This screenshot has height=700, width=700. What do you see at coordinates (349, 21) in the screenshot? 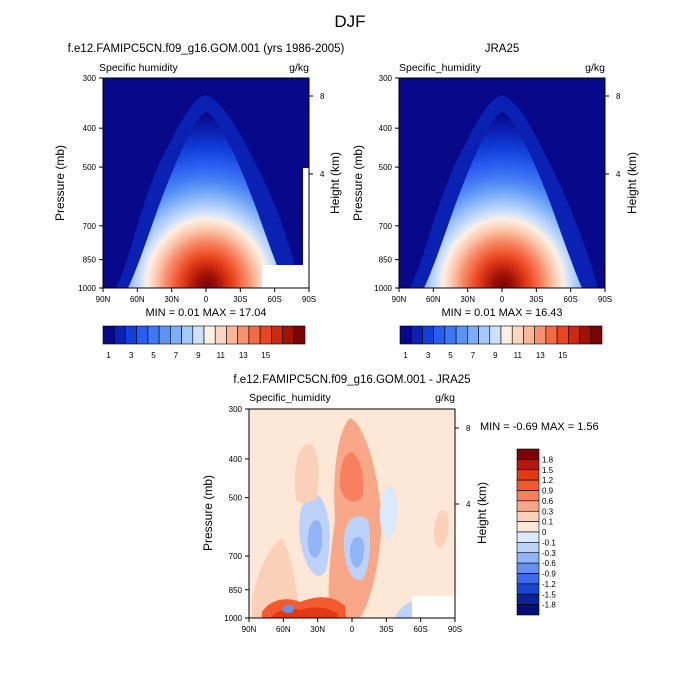
I see `figure-title: DJF` at bounding box center [349, 21].